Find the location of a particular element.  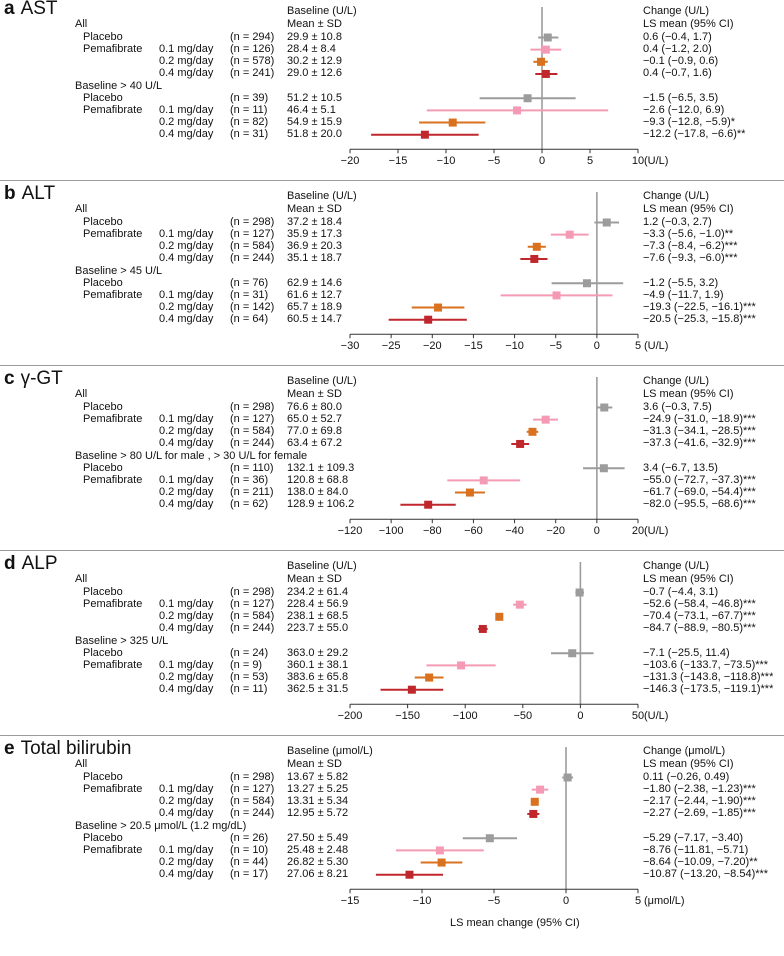

x-tick-label: 0 is located at coordinates (580, 716).